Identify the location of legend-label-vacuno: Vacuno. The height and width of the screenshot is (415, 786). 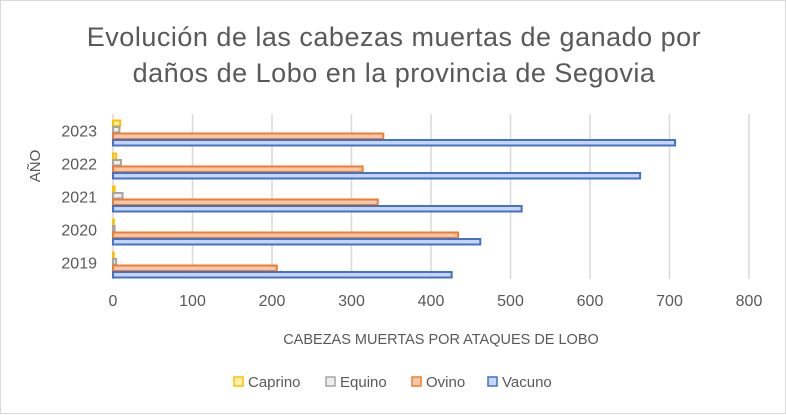
(527, 382).